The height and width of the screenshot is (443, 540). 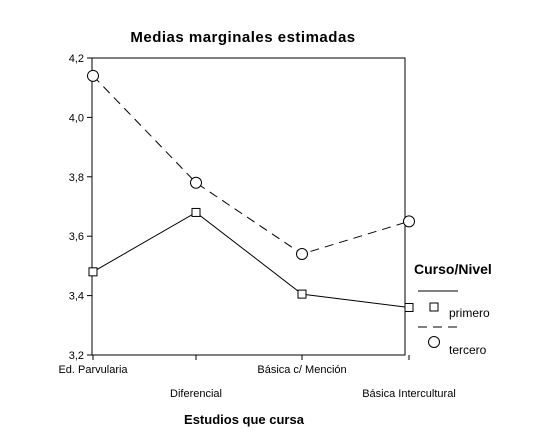 I want to click on x-tick-label: Diferencial, so click(x=196, y=394).